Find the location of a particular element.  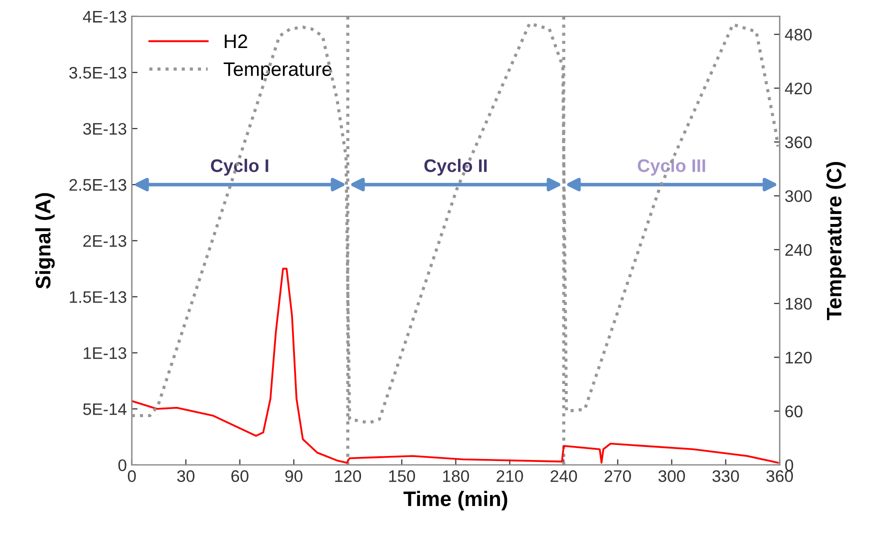

x-tick-label: 60 is located at coordinates (239, 476).